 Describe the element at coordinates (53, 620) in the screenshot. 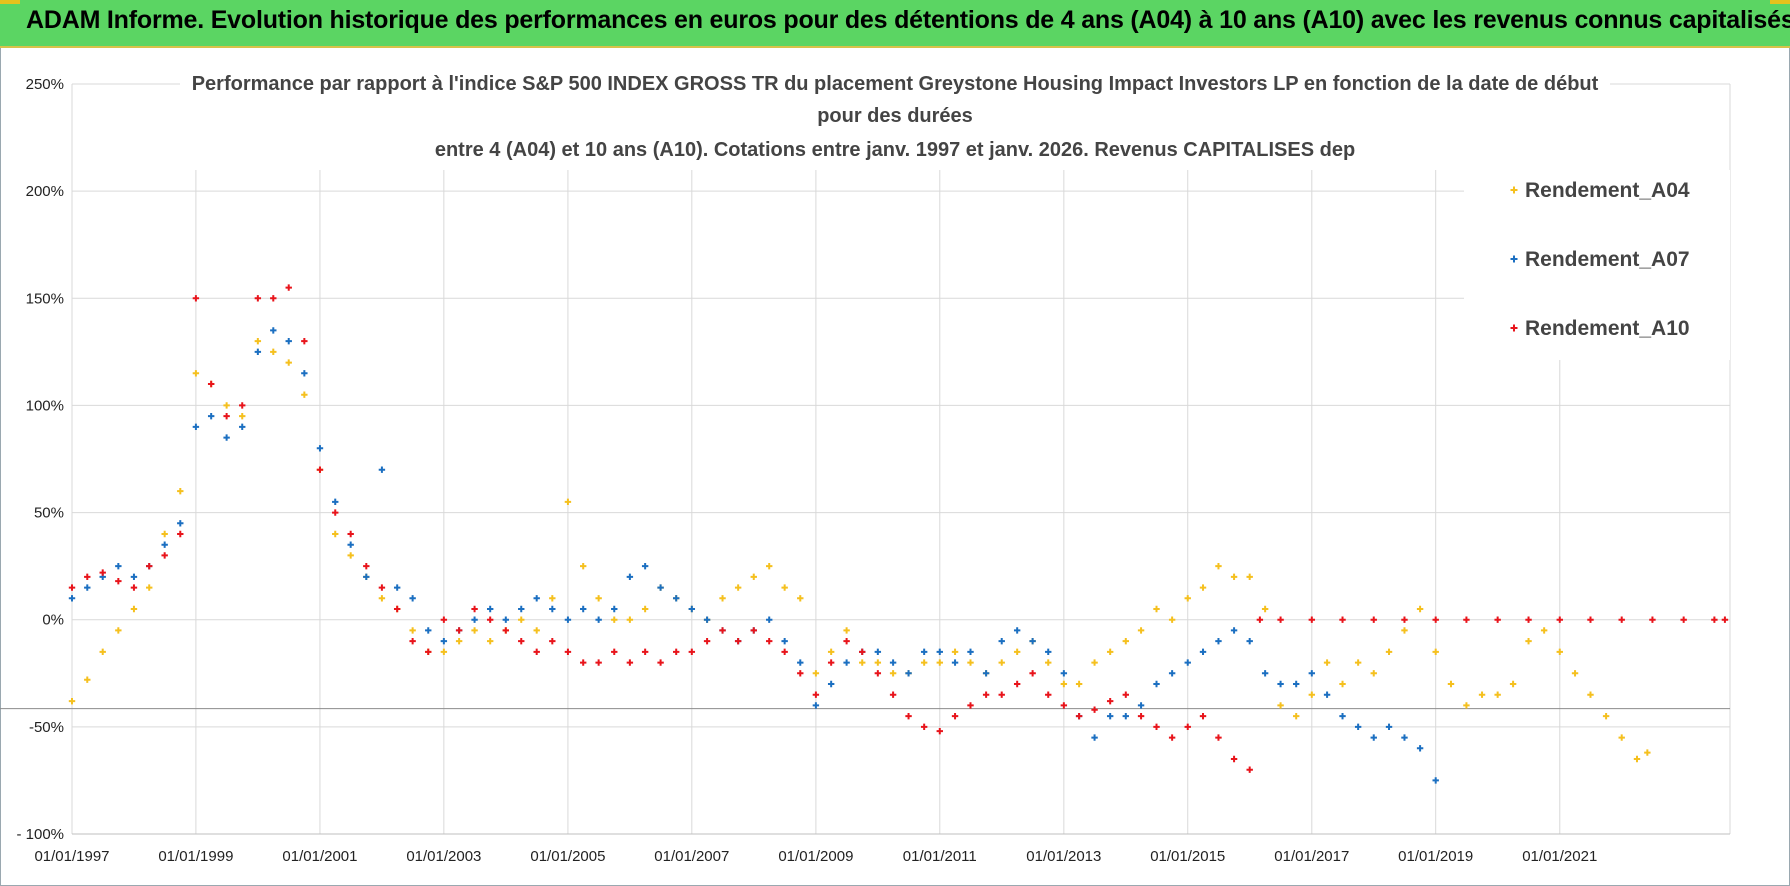

I see `y-tick-label: 0%` at that location.